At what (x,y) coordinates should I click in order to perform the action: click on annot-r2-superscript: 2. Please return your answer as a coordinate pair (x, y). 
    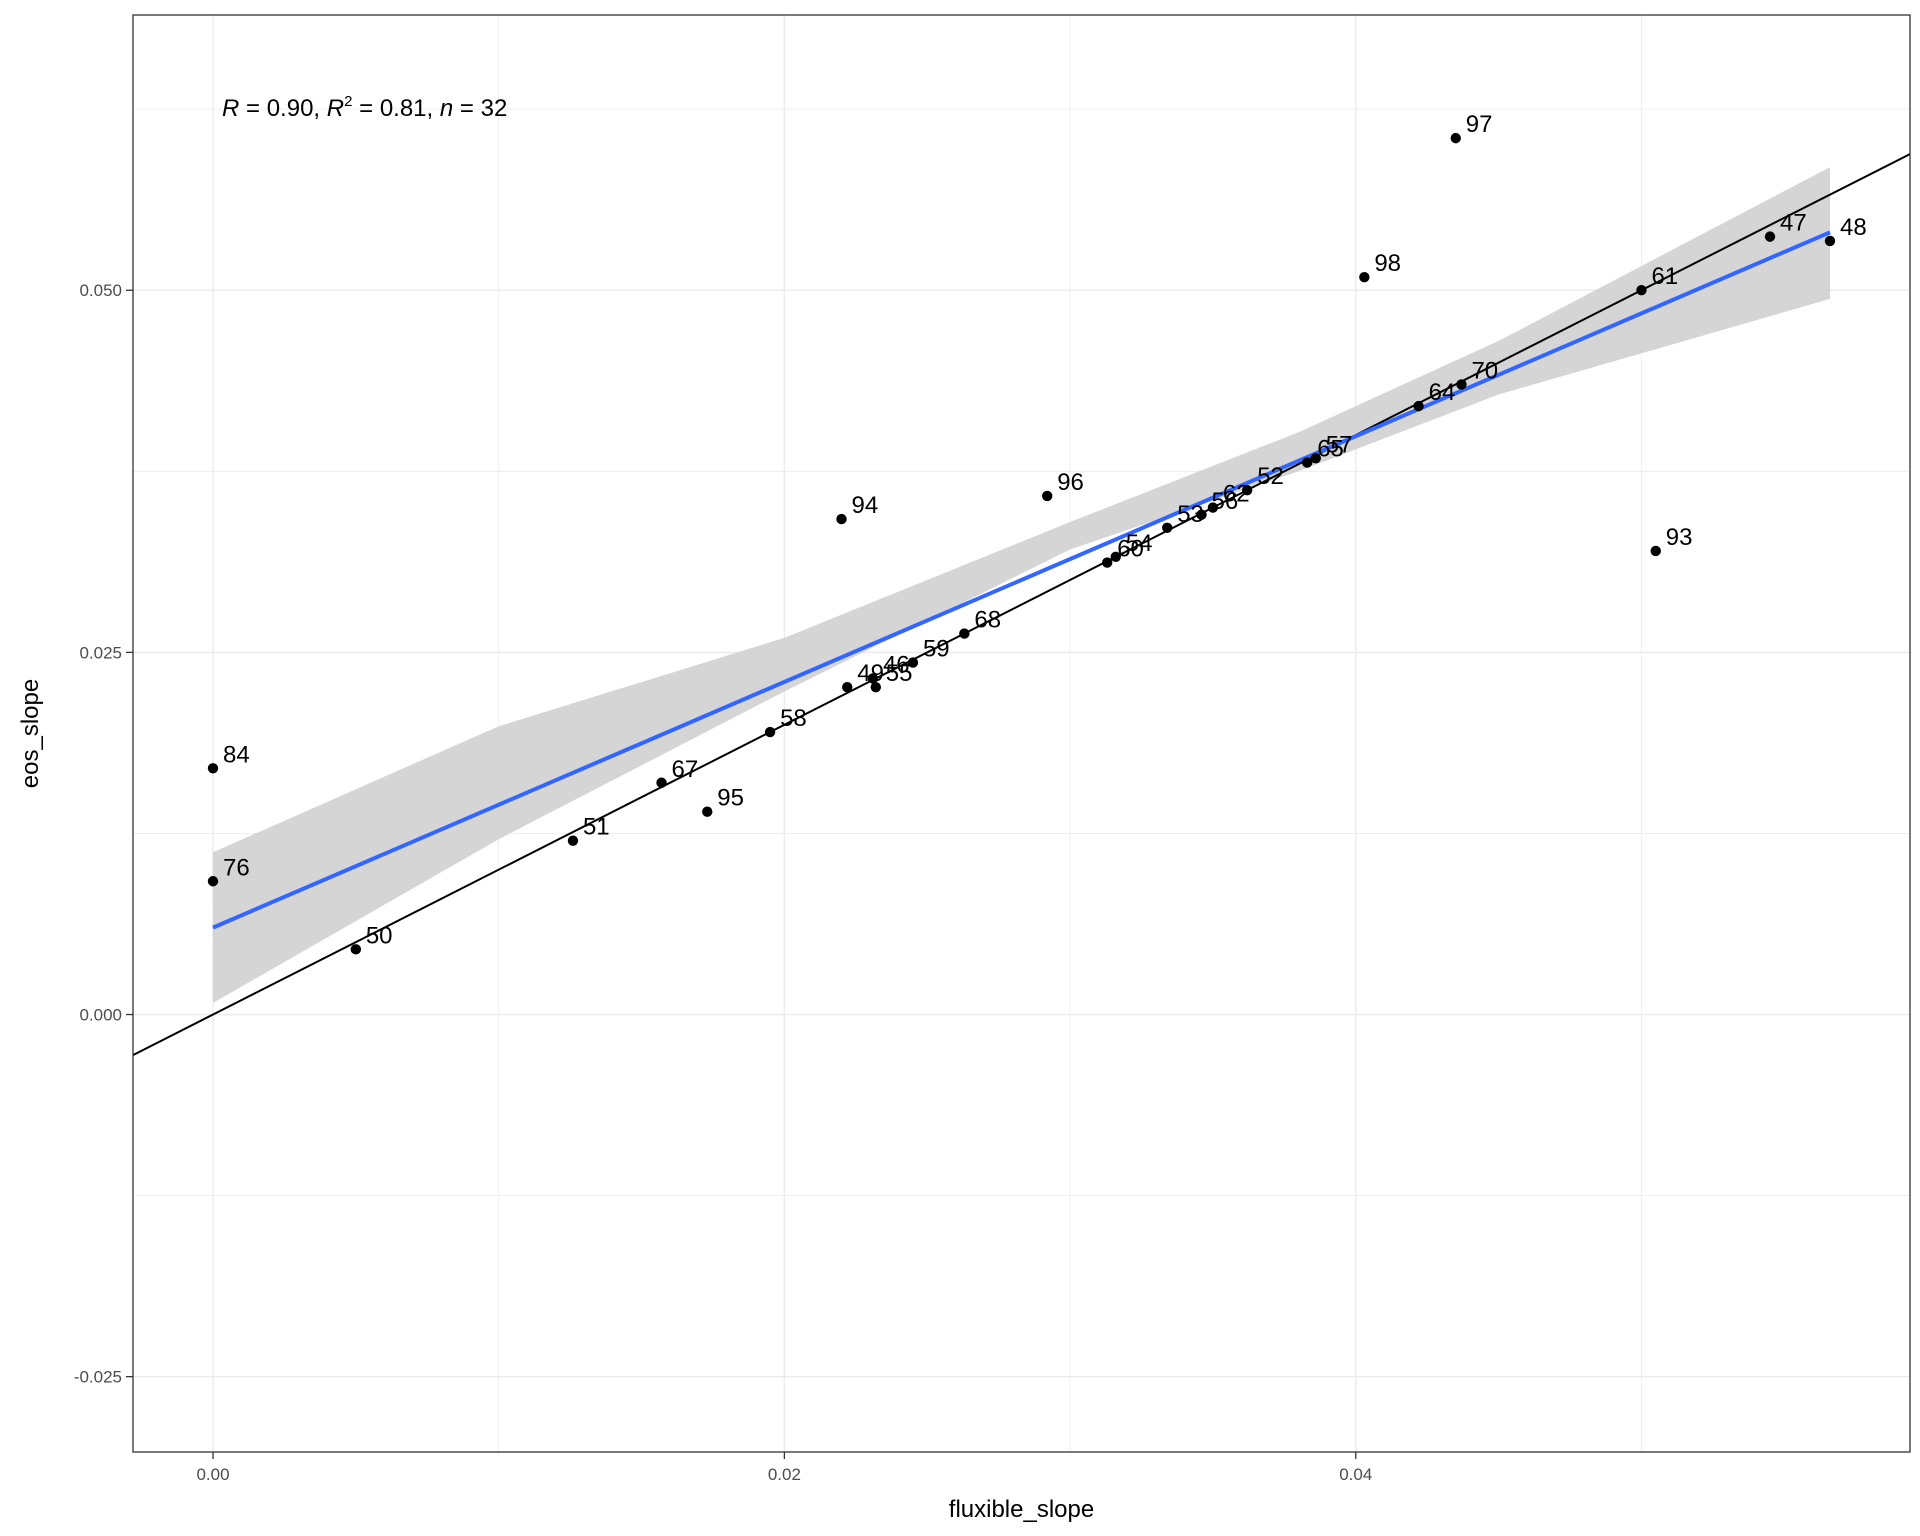
    Looking at the image, I should click on (348, 101).